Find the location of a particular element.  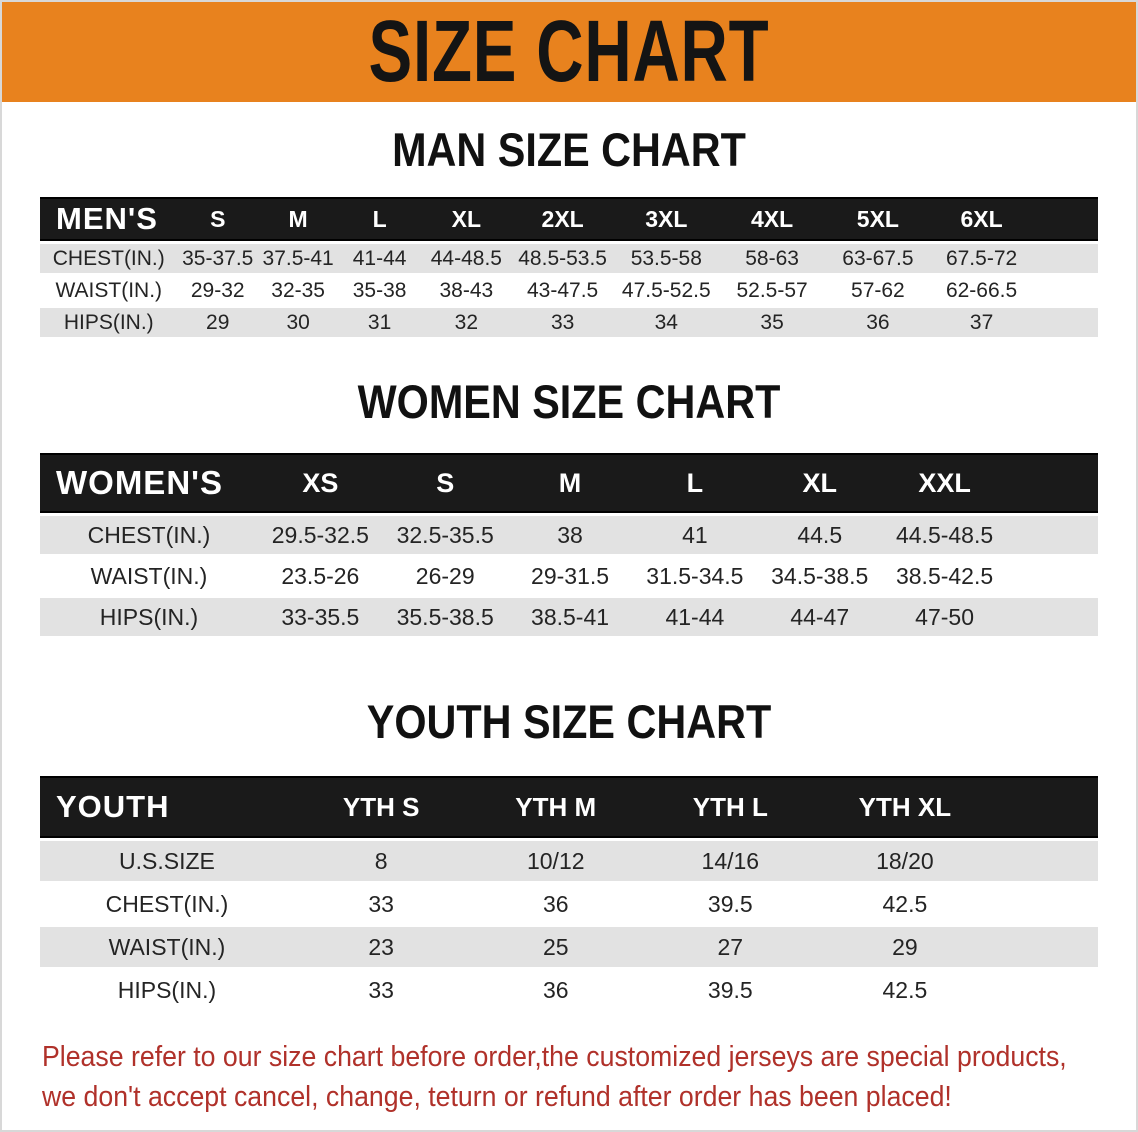

cell: 47-50 is located at coordinates (944, 617).